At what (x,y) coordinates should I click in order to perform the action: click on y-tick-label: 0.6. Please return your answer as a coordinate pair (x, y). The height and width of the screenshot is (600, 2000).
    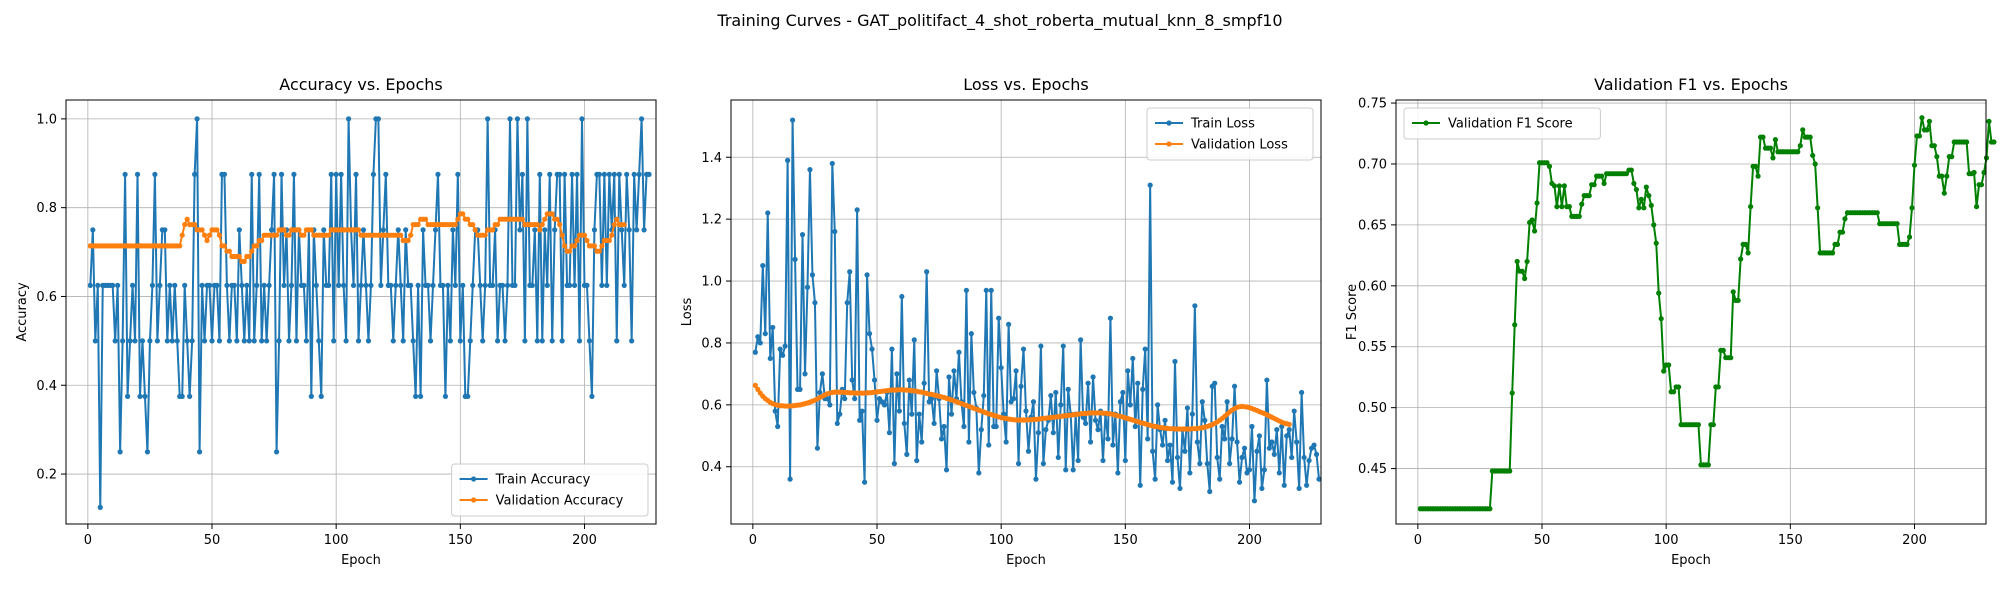
    Looking at the image, I should click on (711, 405).